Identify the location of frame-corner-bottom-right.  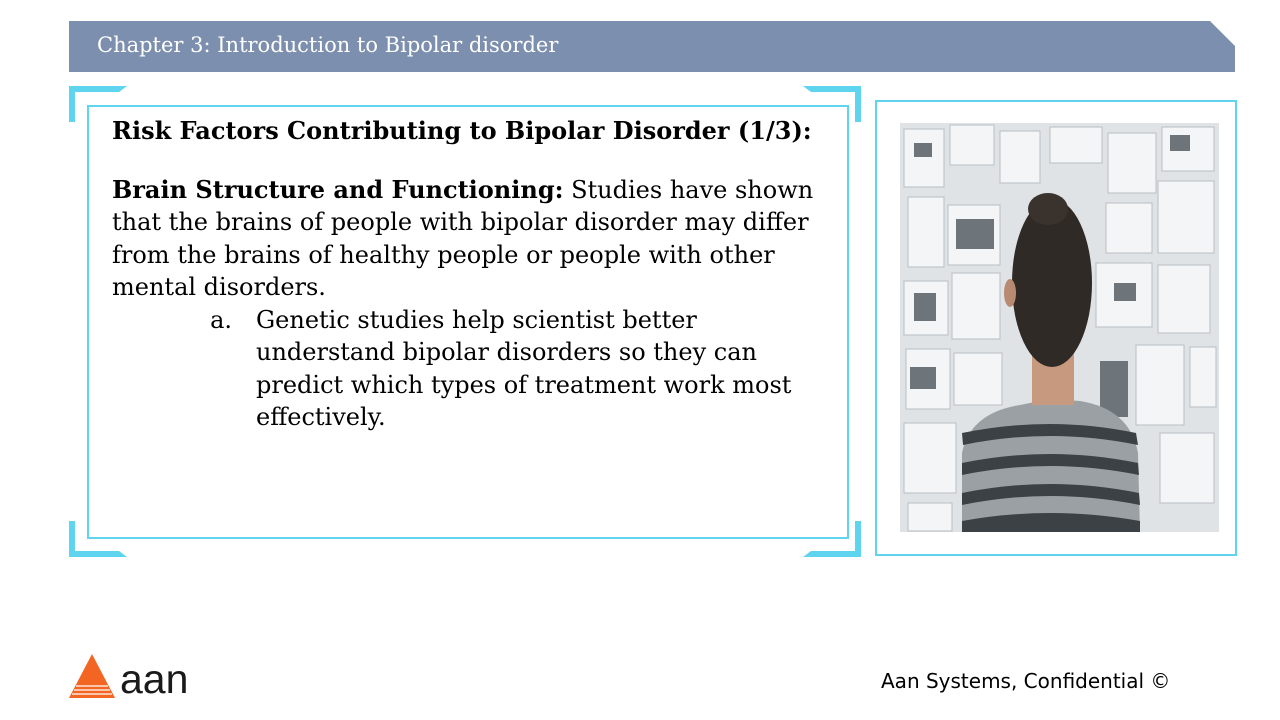
(832, 539).